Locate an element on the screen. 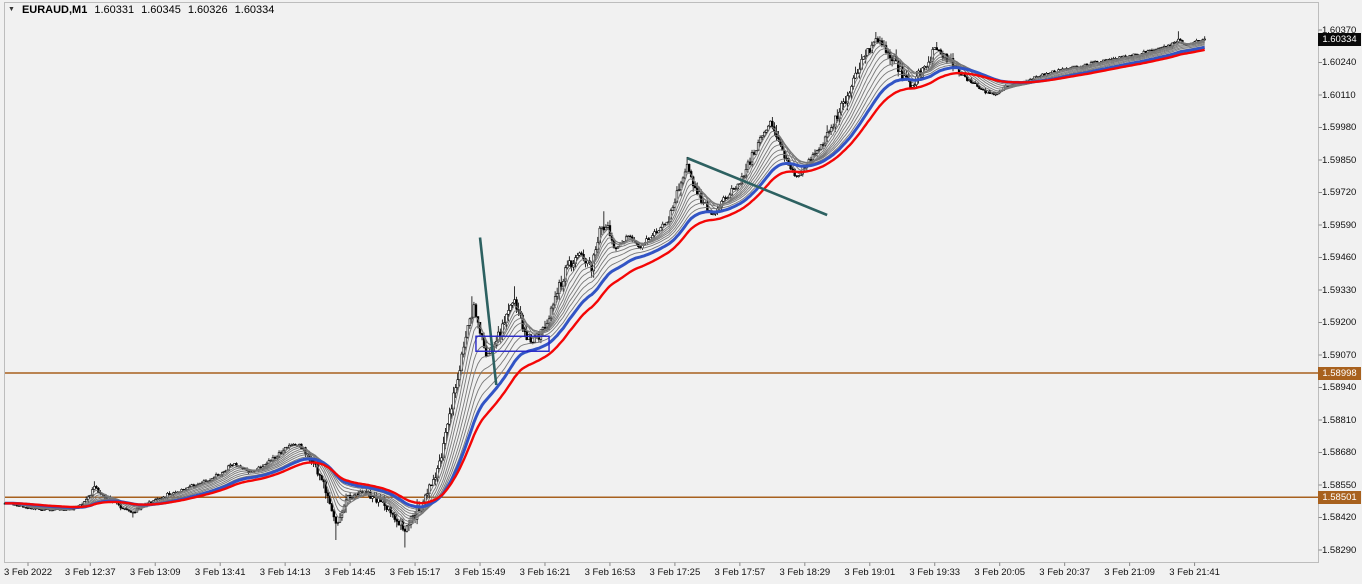  quote-high-value: 1.60345 is located at coordinates (161, 10).